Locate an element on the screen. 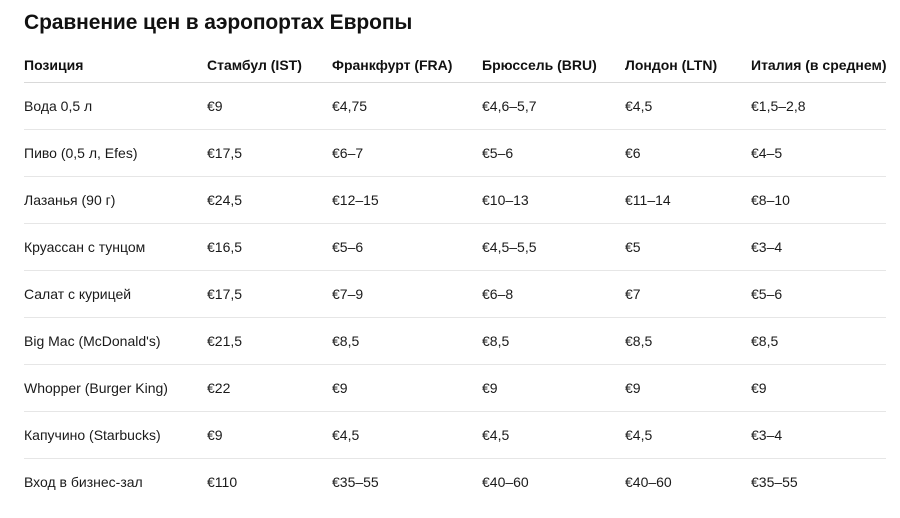 The image size is (900, 518). price-cell: €4,6–5,7 is located at coordinates (553, 106).